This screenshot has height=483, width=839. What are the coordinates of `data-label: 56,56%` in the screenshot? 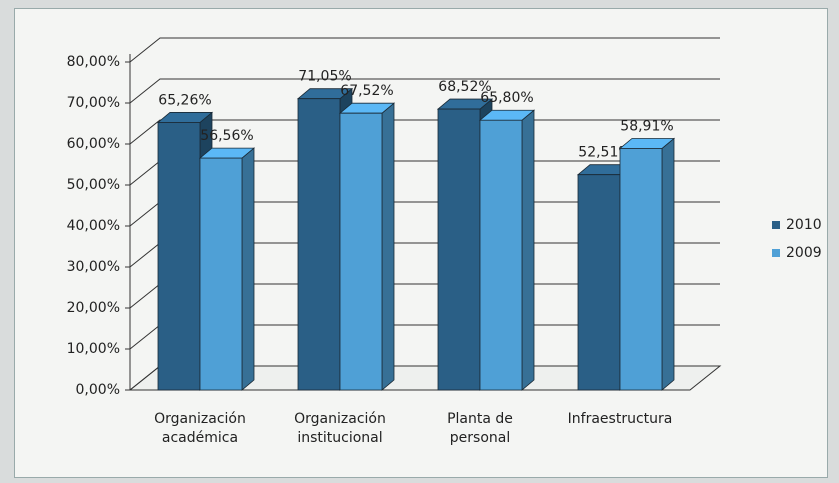 It's located at (226, 136).